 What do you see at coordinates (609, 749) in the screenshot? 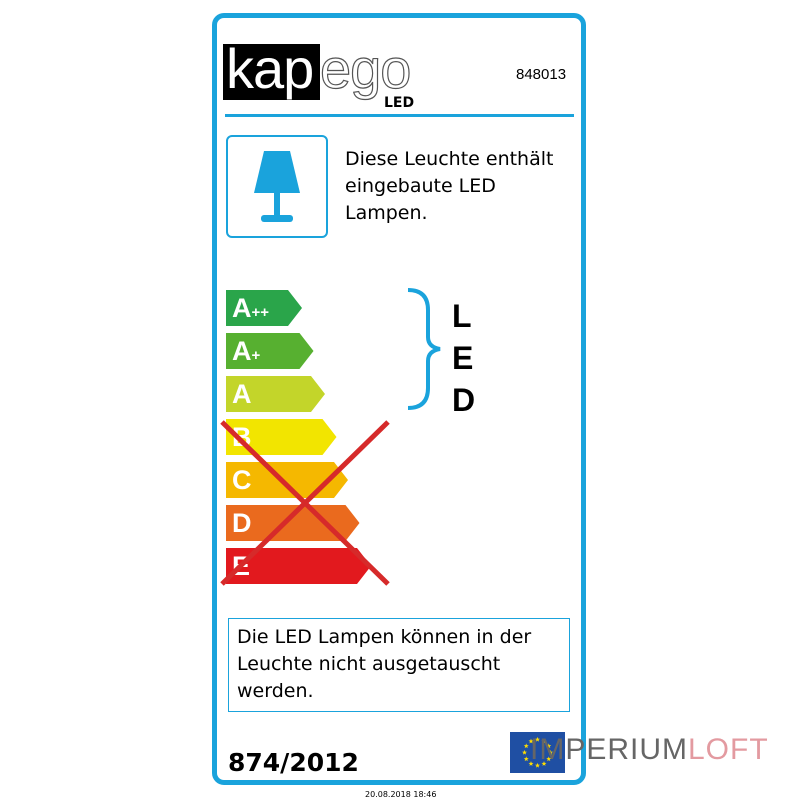
I see `watermark-part1: IMPERIUM` at bounding box center [609, 749].